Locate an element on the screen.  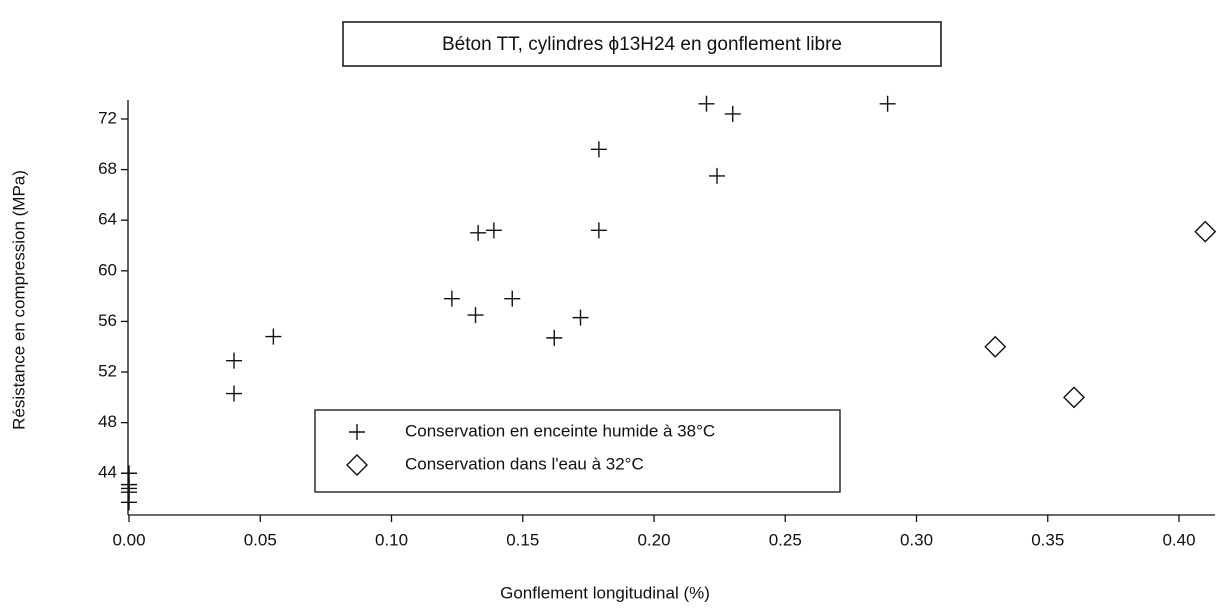
y-tick-label: 64 is located at coordinates (107, 219).